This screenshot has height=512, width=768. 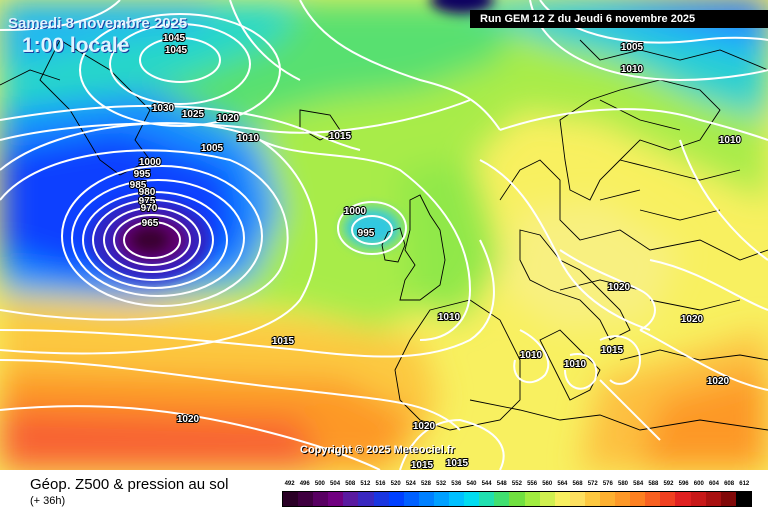 I want to click on legend-value: 492, so click(x=289, y=484).